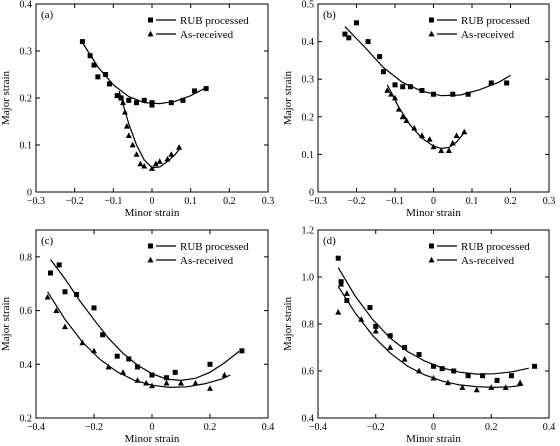 This screenshot has width=560, height=446. I want to click on y-tick-label: 0.2, so click(308, 117).